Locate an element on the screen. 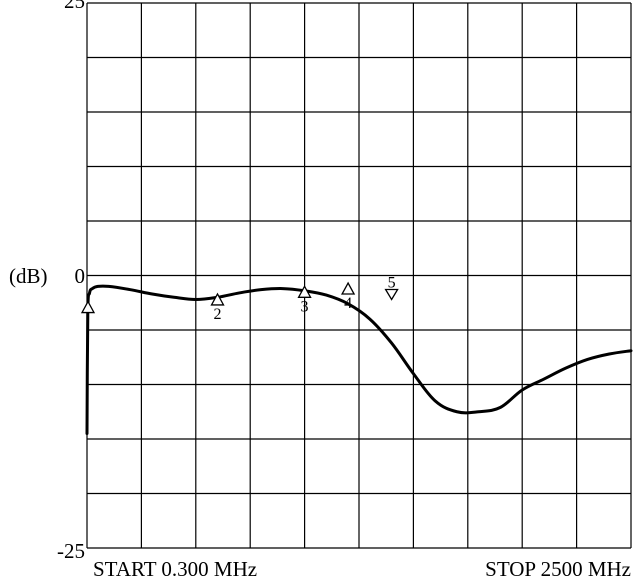 This screenshot has height=580, width=639. marker-label-3: 3 is located at coordinates (305, 306).